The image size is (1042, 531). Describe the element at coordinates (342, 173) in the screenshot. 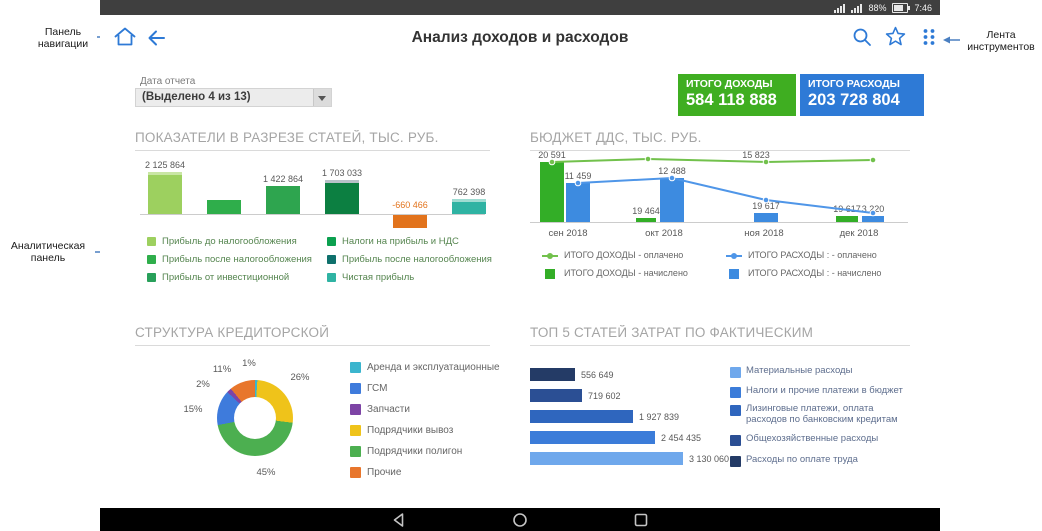

I see `data-label: 1 703 033` at that location.